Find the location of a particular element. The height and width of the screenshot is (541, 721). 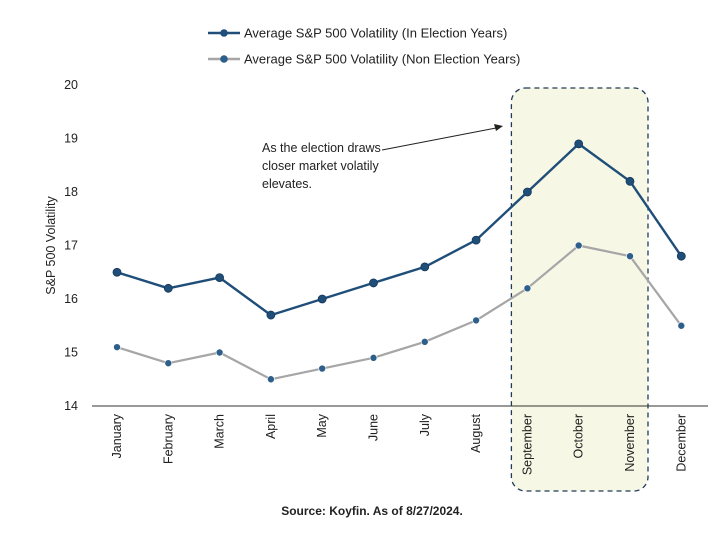

x-tick-label: July is located at coordinates (425, 424).